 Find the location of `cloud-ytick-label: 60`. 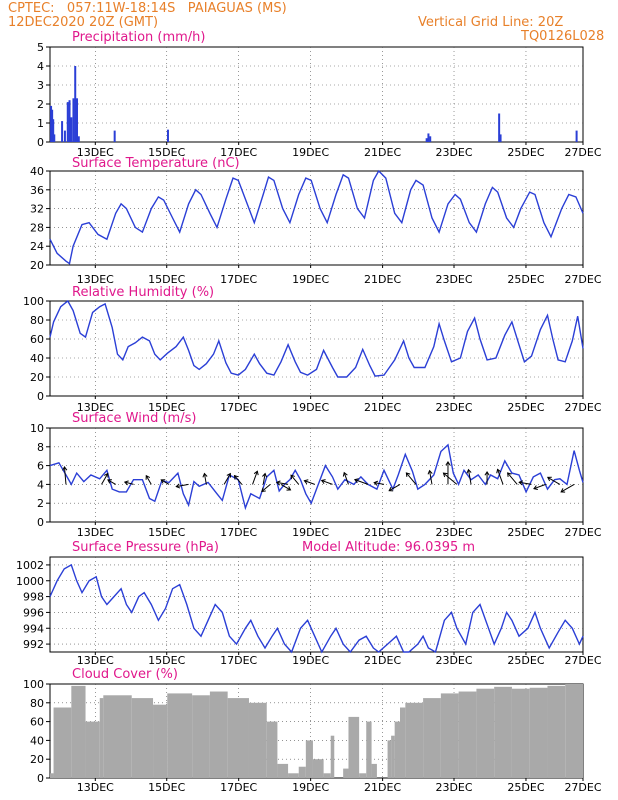

cloud-ytick-label: 60 is located at coordinates (37, 722).